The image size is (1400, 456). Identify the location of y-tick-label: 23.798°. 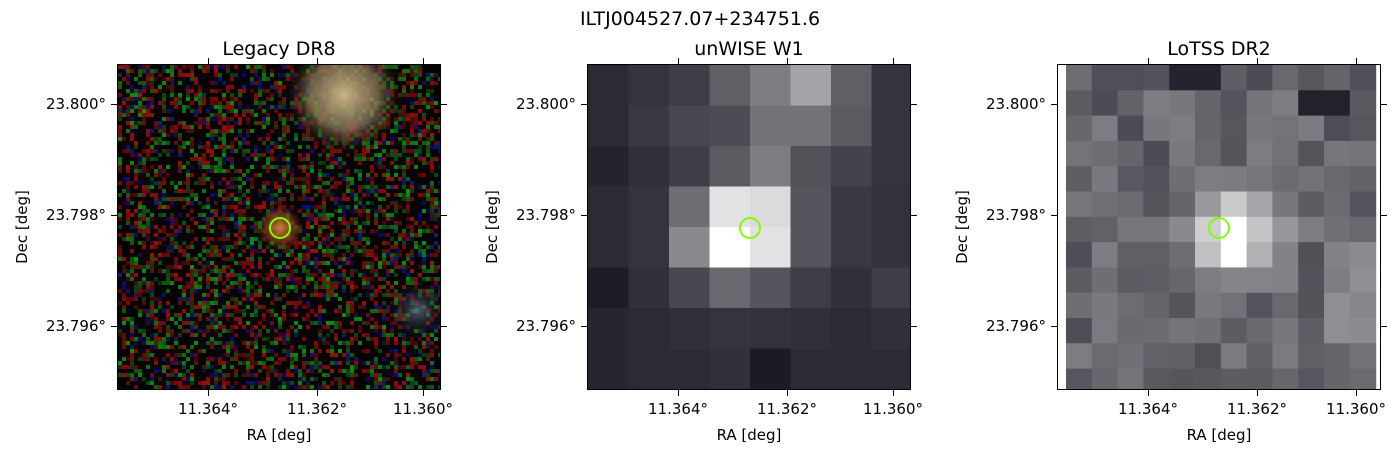
(1016, 215).